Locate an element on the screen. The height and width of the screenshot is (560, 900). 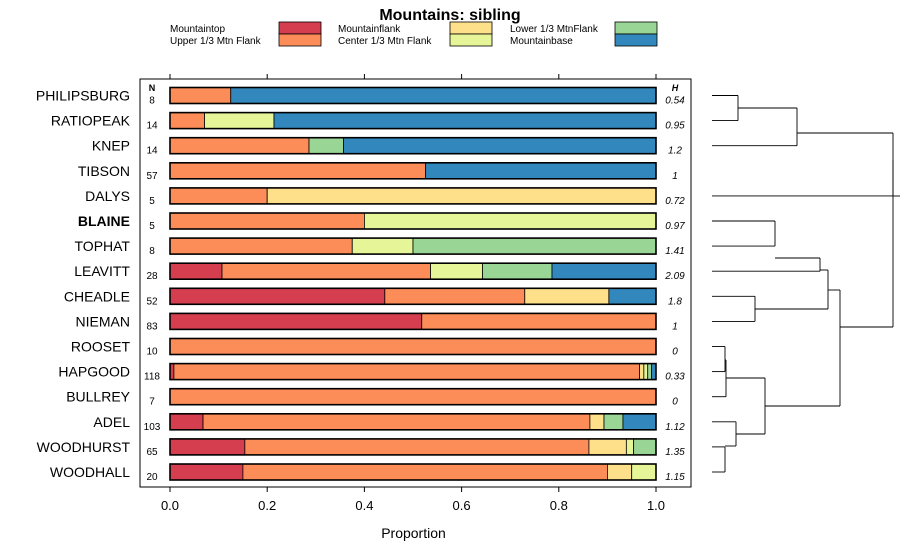
row-label: DALYS is located at coordinates (107, 196).